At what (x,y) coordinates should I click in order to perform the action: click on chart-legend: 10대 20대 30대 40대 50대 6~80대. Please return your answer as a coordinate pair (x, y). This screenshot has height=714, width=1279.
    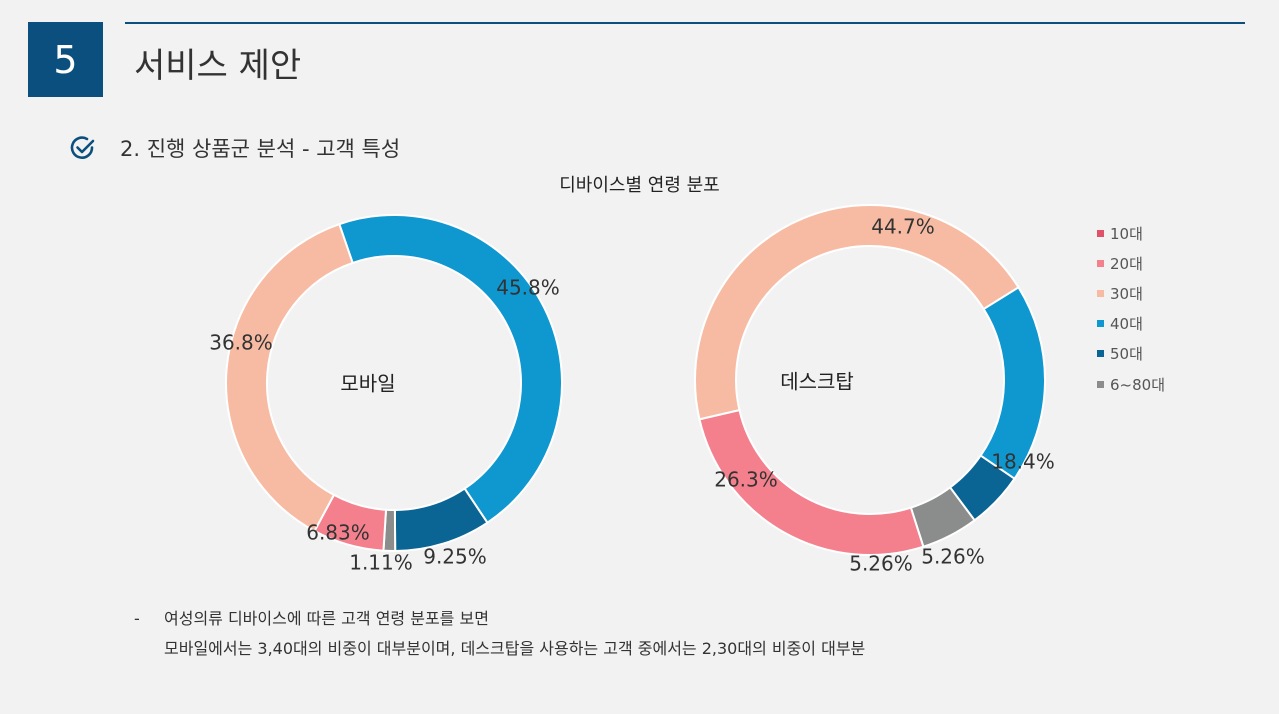
    Looking at the image, I should click on (1131, 308).